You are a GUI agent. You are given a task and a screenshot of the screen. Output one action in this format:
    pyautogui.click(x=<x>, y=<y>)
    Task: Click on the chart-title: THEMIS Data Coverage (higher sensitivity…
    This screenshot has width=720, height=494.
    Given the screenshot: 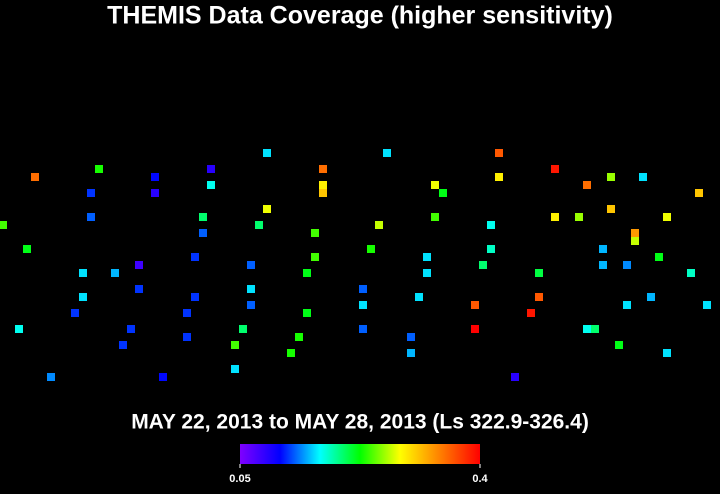 What is the action you would take?
    pyautogui.click(x=360, y=16)
    